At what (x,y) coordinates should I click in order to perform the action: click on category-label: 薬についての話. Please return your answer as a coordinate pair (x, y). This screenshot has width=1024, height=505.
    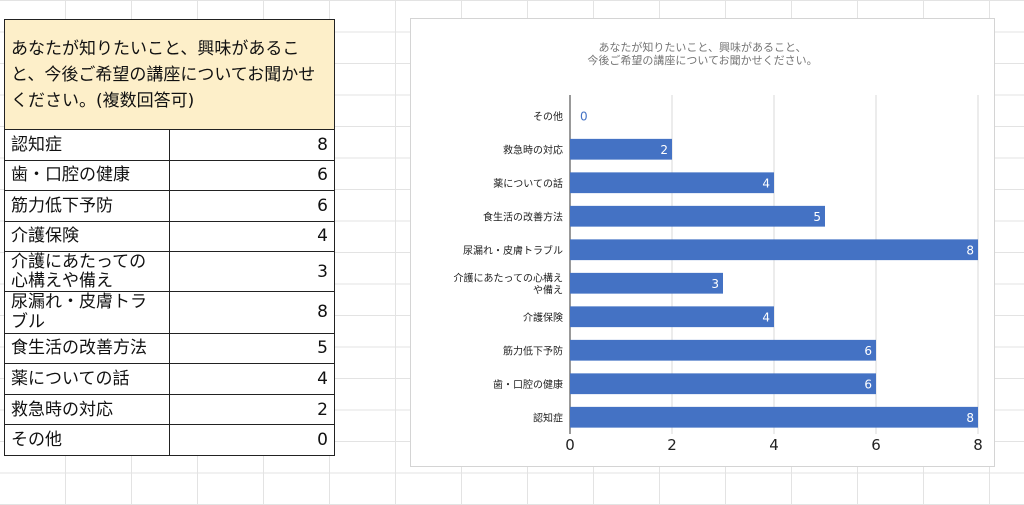
    Looking at the image, I should click on (528, 183).